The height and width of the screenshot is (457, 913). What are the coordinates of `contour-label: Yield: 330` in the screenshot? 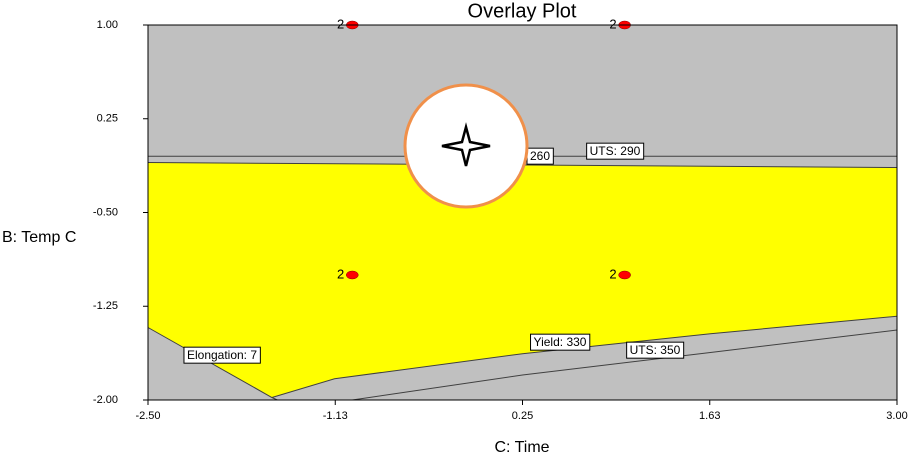 It's located at (560, 342).